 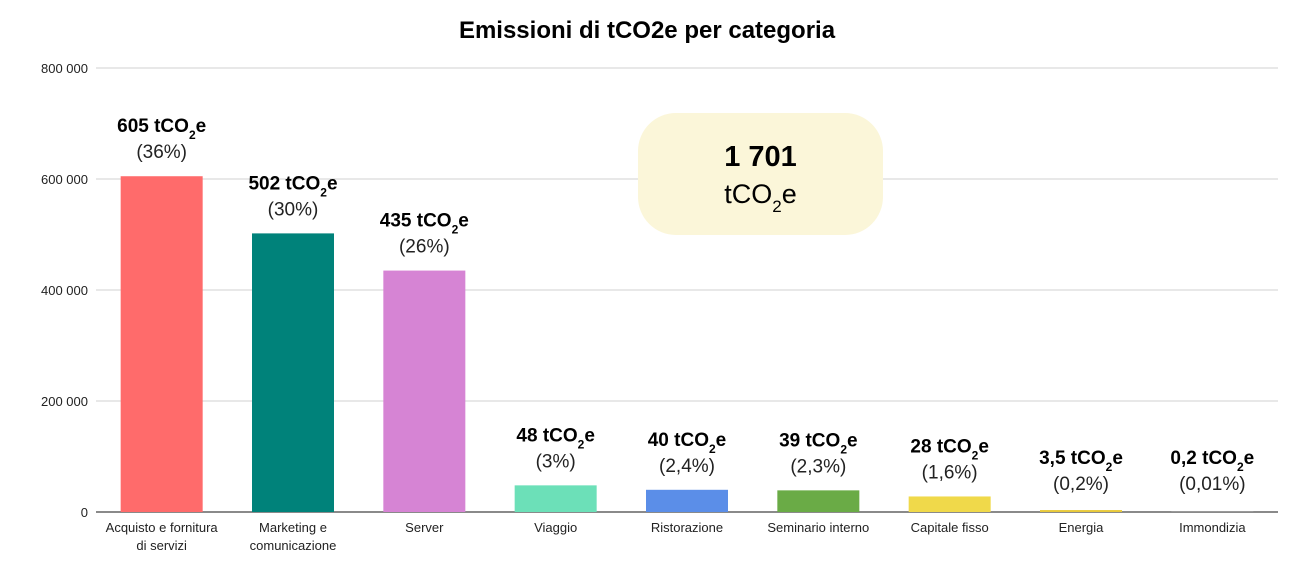 I want to click on y-tick-label: 200 000, so click(x=64, y=401).